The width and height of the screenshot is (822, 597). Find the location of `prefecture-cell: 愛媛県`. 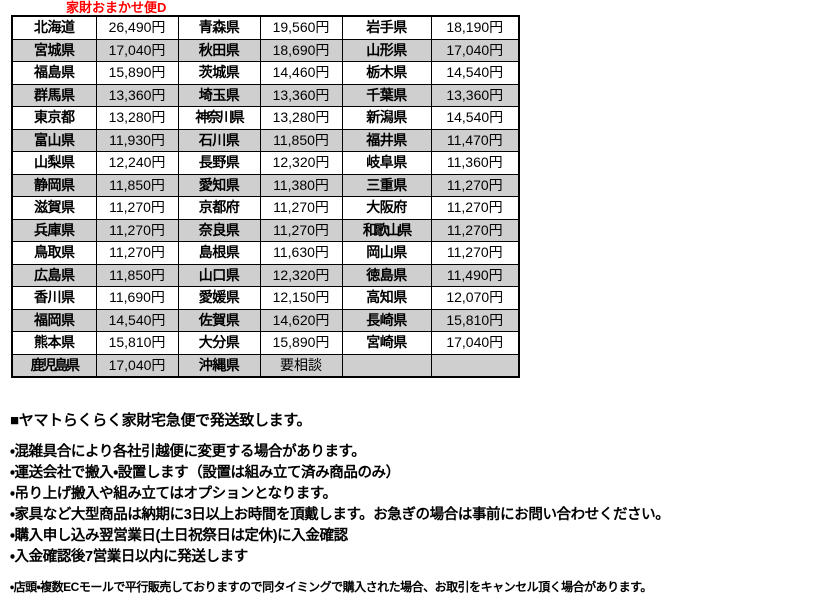

prefecture-cell: 愛媛県 is located at coordinates (219, 298).